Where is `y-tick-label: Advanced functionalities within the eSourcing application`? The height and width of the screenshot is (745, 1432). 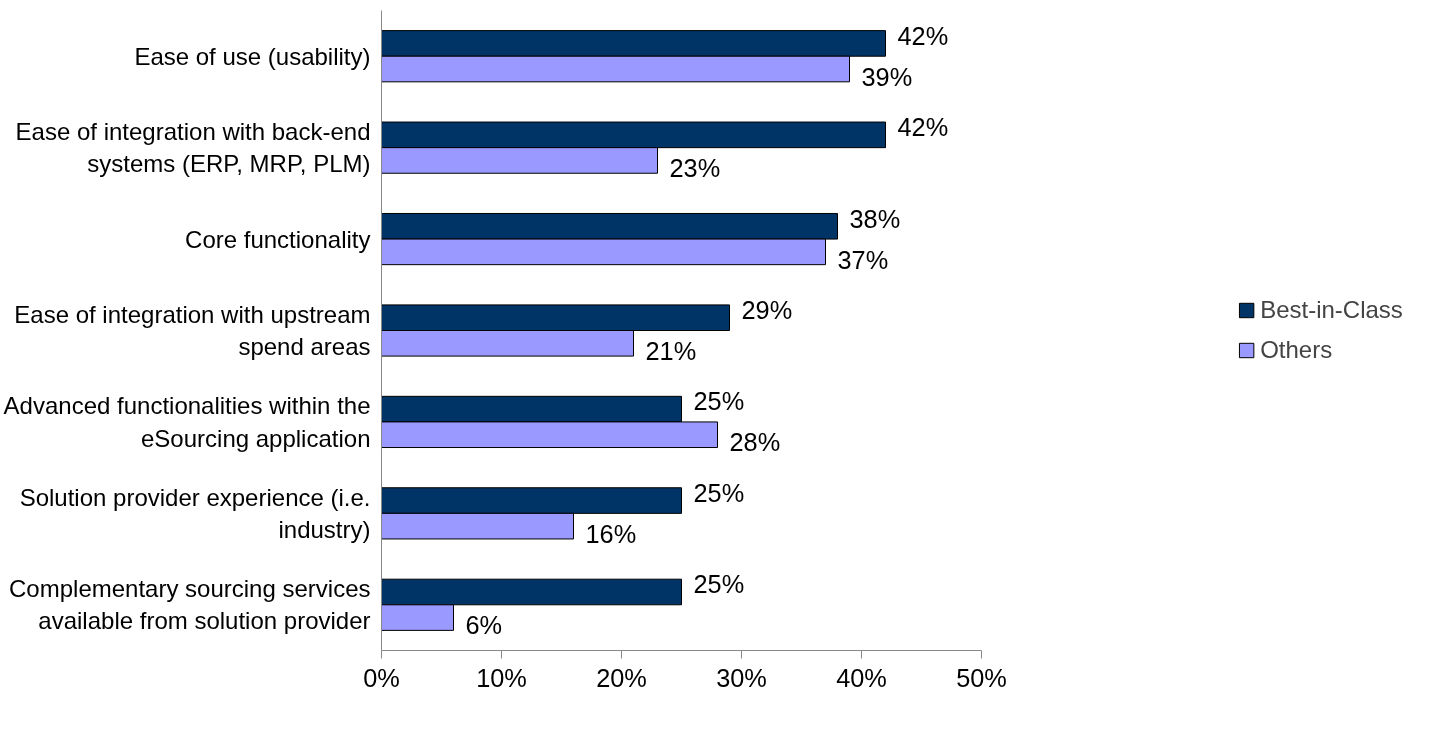 y-tick-label: Advanced functionalities within the eSourcing application is located at coordinates (187, 422).